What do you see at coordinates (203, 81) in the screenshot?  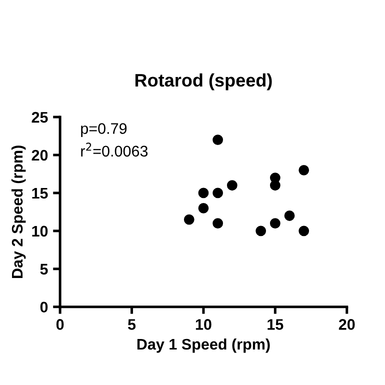 I see `chart-title: Rotarod (speed)` at bounding box center [203, 81].